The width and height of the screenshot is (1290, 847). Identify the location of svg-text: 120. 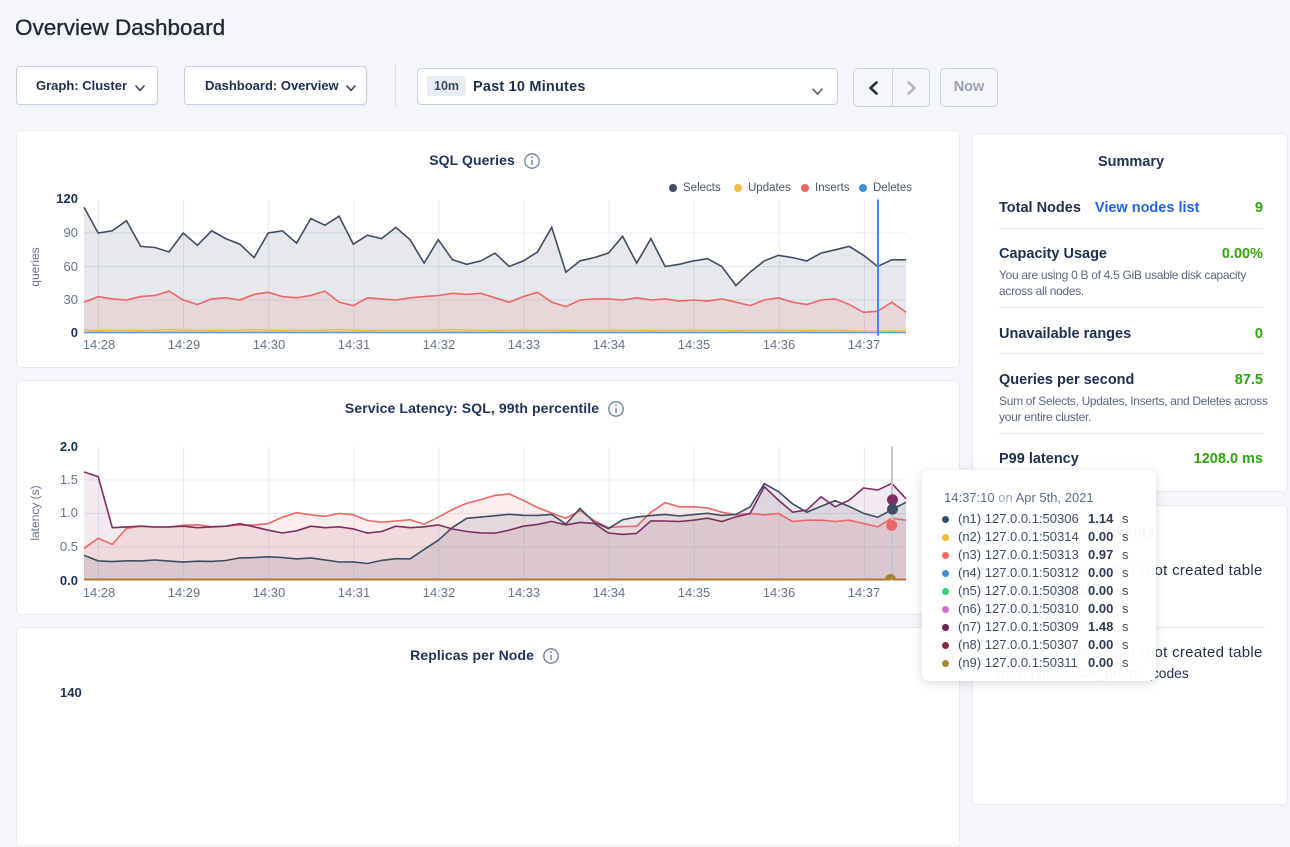
(67, 198).